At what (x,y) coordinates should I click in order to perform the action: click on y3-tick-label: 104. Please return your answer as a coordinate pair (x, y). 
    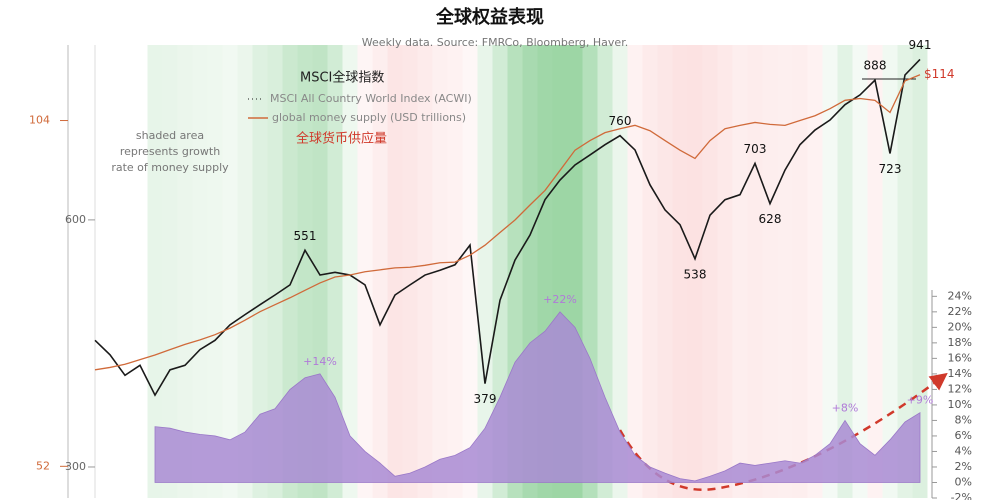
    Looking at the image, I should click on (39, 120).